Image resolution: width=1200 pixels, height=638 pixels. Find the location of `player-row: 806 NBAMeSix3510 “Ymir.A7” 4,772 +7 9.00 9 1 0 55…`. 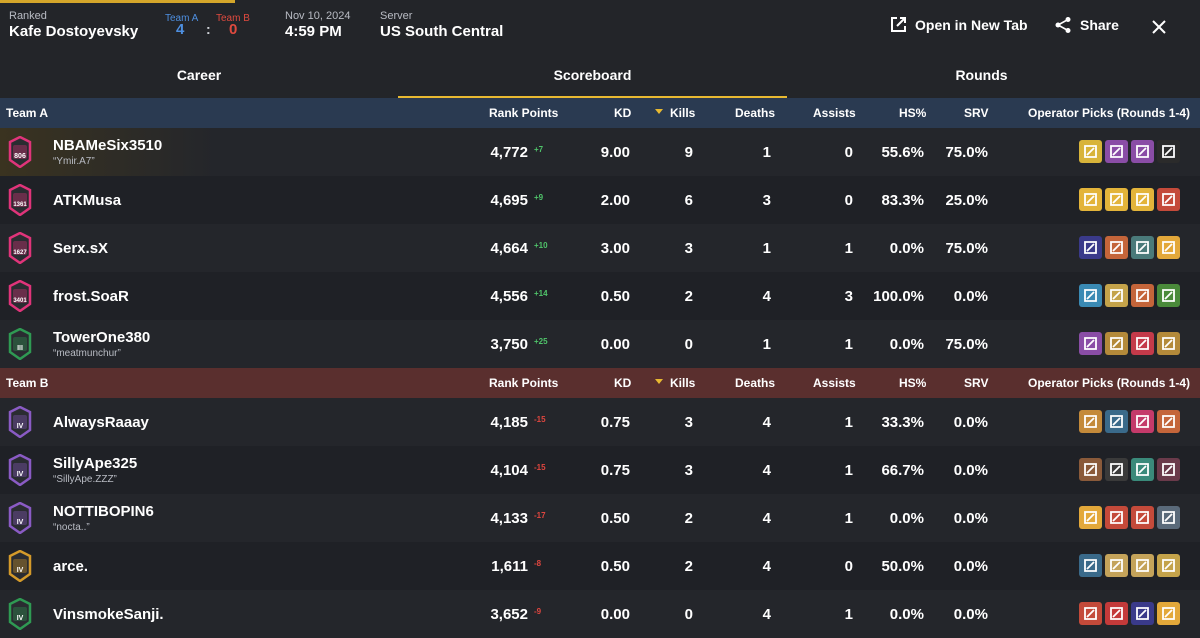

player-row: 806 NBAMeSix3510 “Ymir.A7” 4,772 +7 9.00 9 1 0 55… is located at coordinates (600, 152).